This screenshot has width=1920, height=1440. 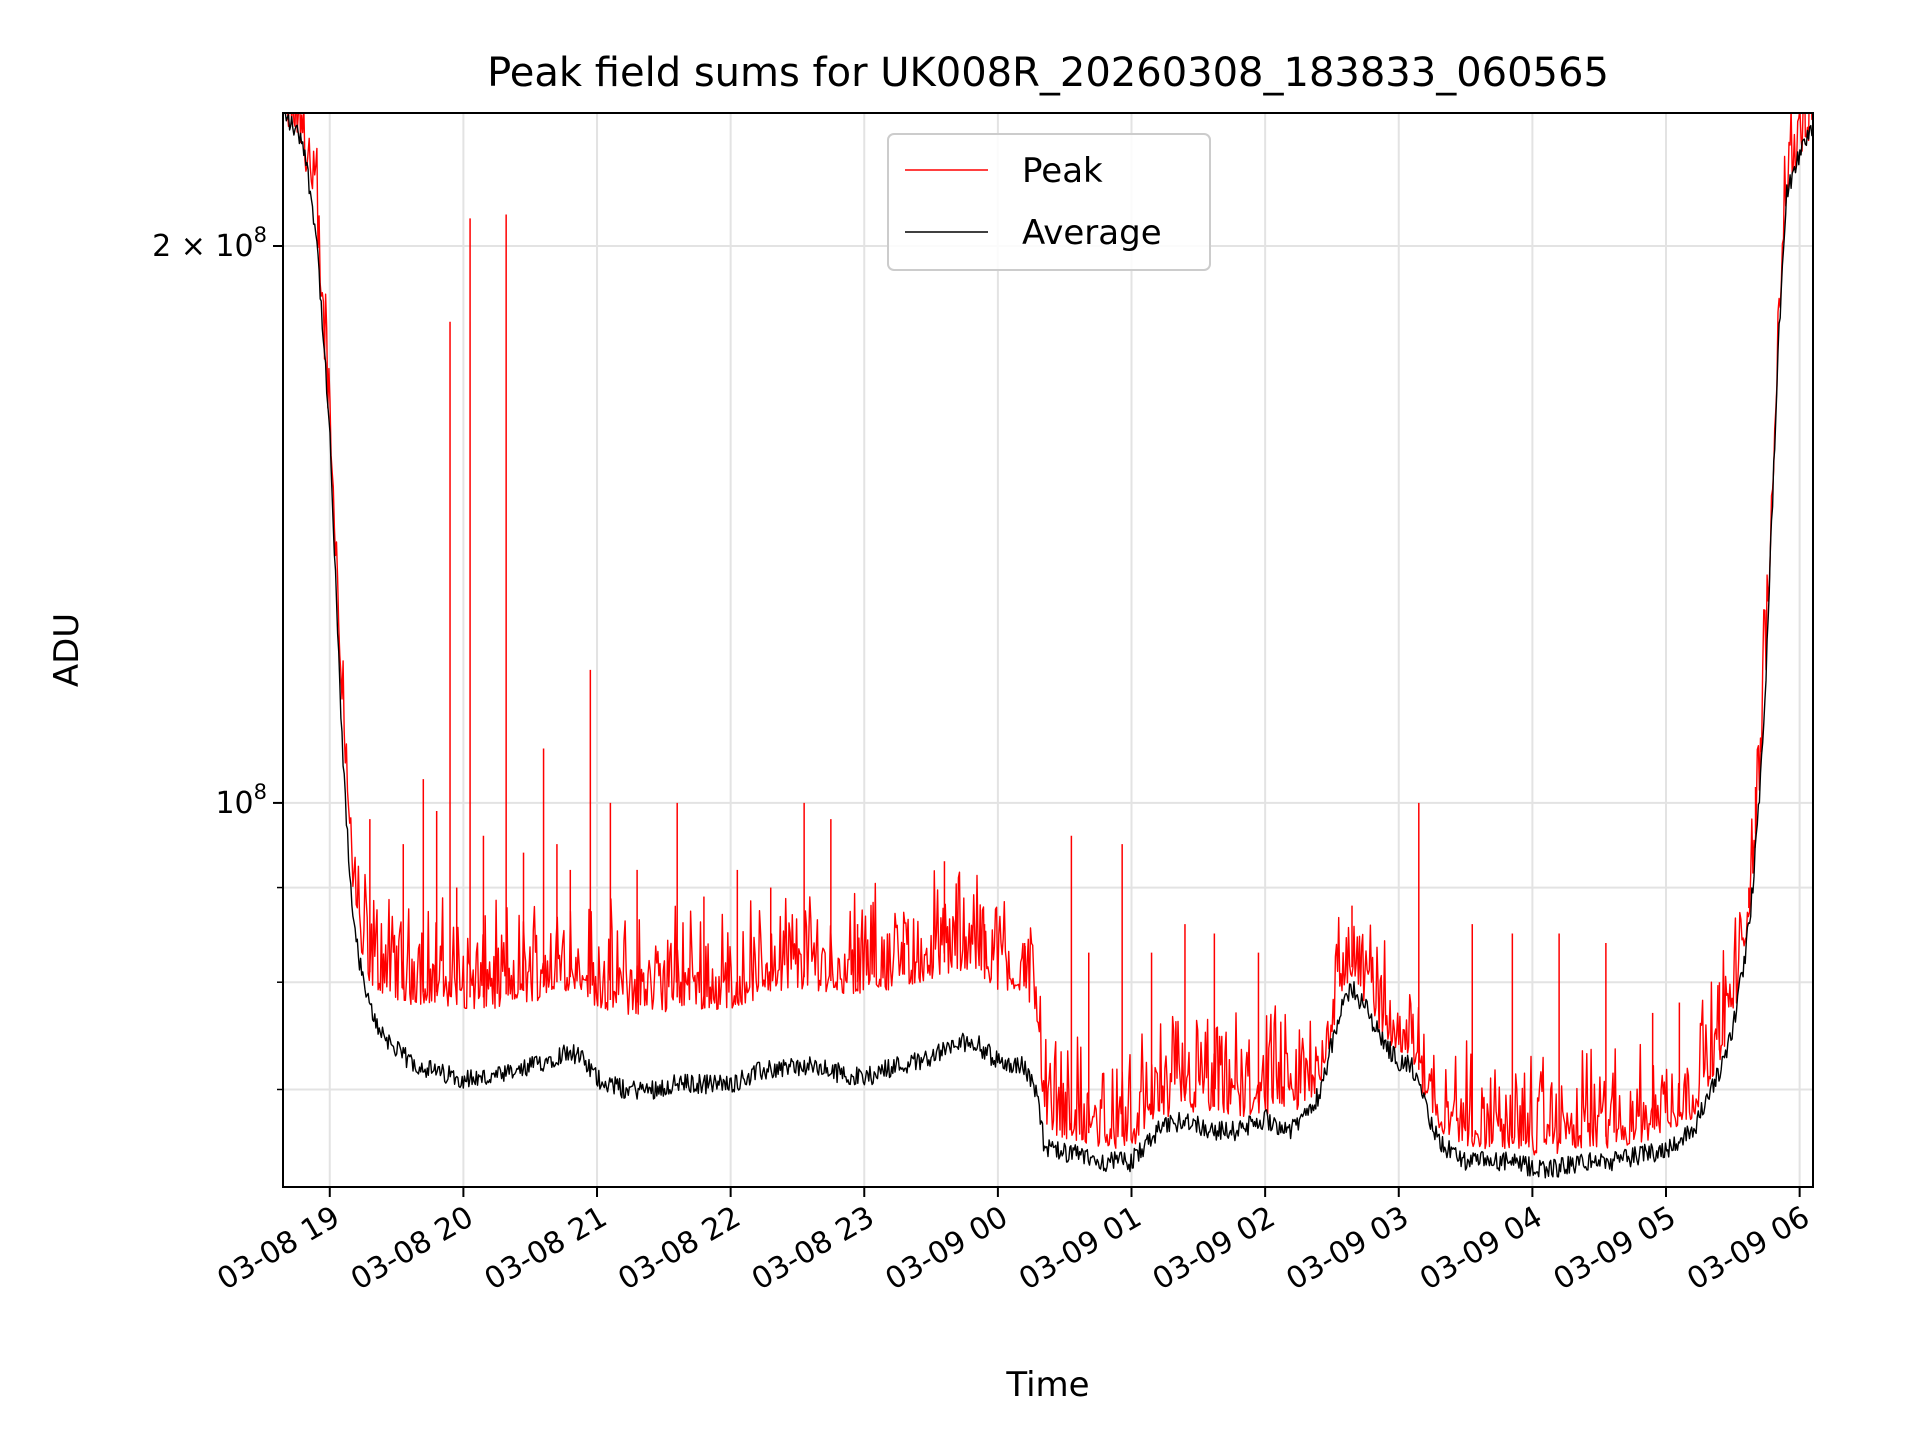 What do you see at coordinates (1092, 233) in the screenshot?
I see `legend-average-label: Average` at bounding box center [1092, 233].